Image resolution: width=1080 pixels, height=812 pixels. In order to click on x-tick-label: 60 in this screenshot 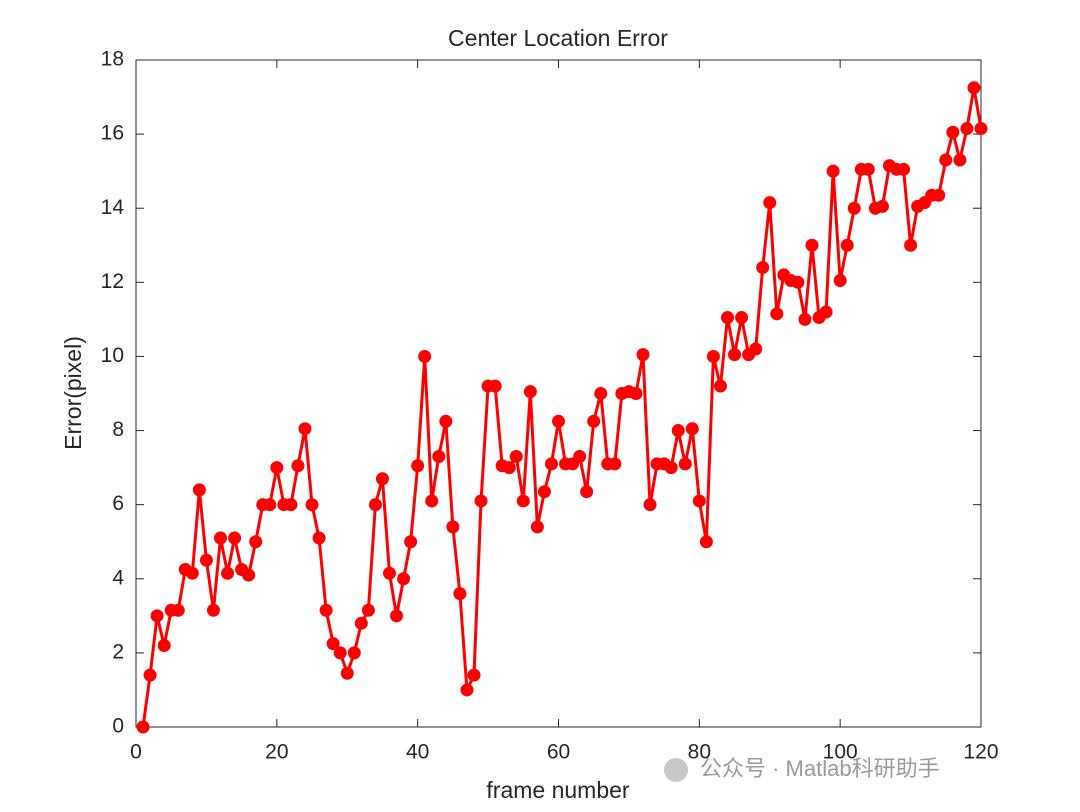, I will do `click(558, 752)`.